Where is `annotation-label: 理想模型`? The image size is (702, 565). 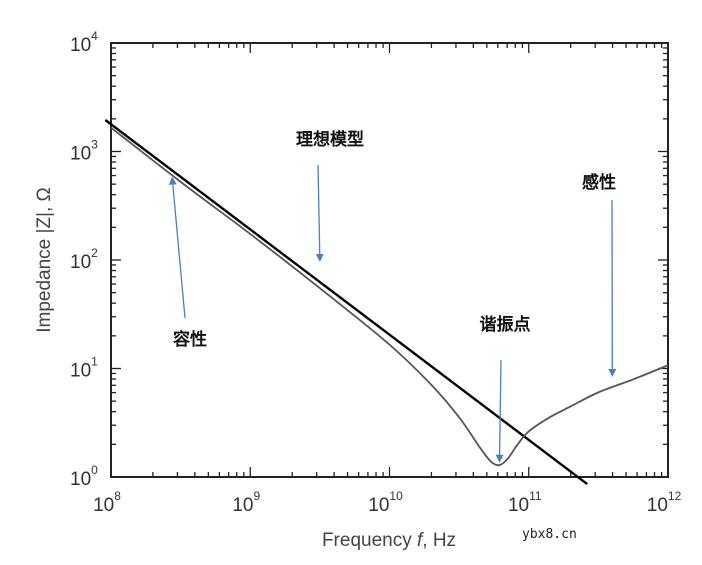
annotation-label: 理想模型 is located at coordinates (330, 139).